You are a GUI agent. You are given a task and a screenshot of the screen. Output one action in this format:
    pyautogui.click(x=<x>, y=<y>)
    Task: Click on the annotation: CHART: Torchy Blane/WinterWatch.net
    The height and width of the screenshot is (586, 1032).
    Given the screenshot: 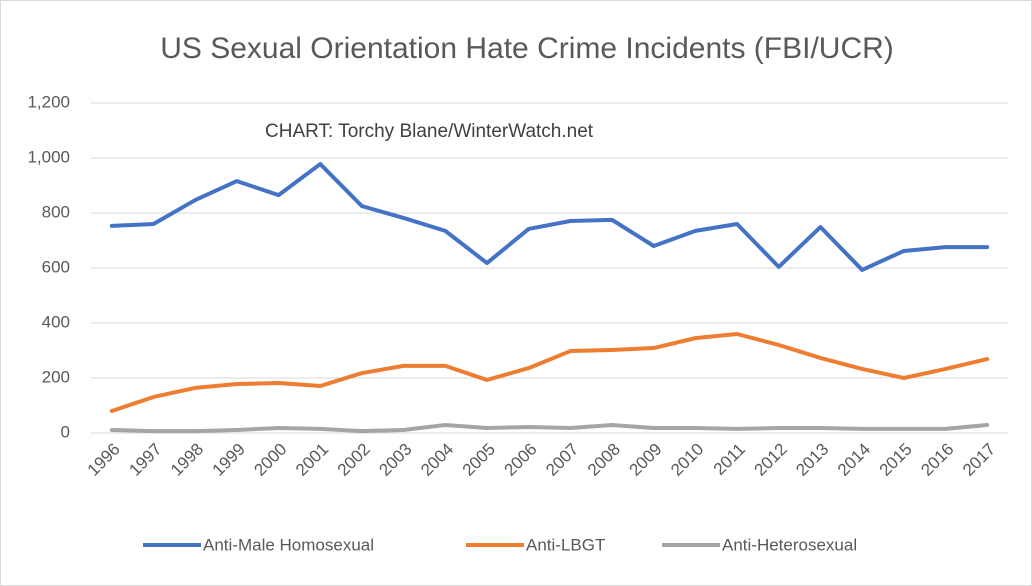 What is the action you would take?
    pyautogui.click(x=429, y=131)
    